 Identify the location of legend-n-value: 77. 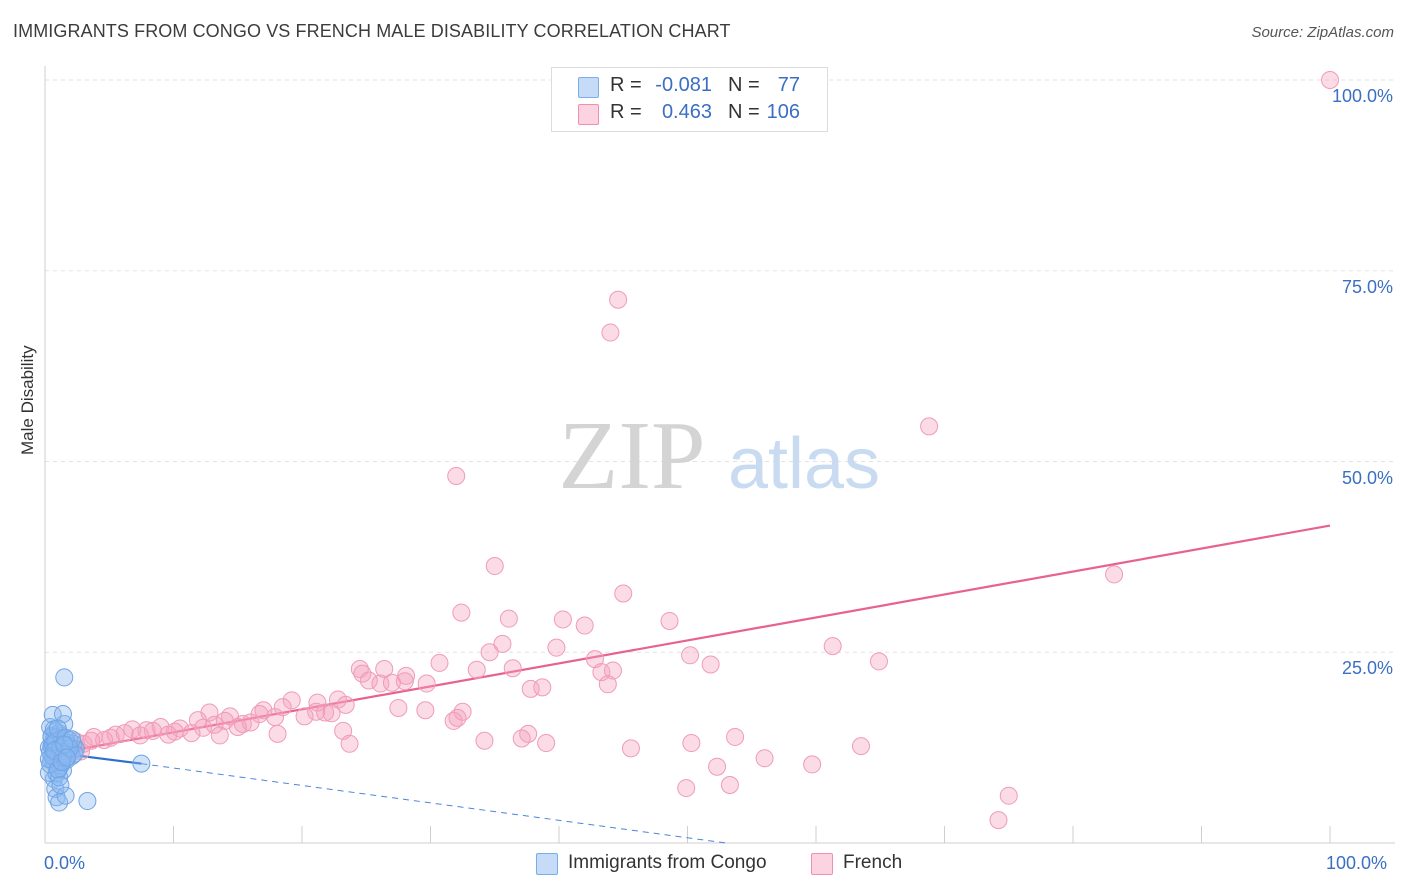
(788, 85).